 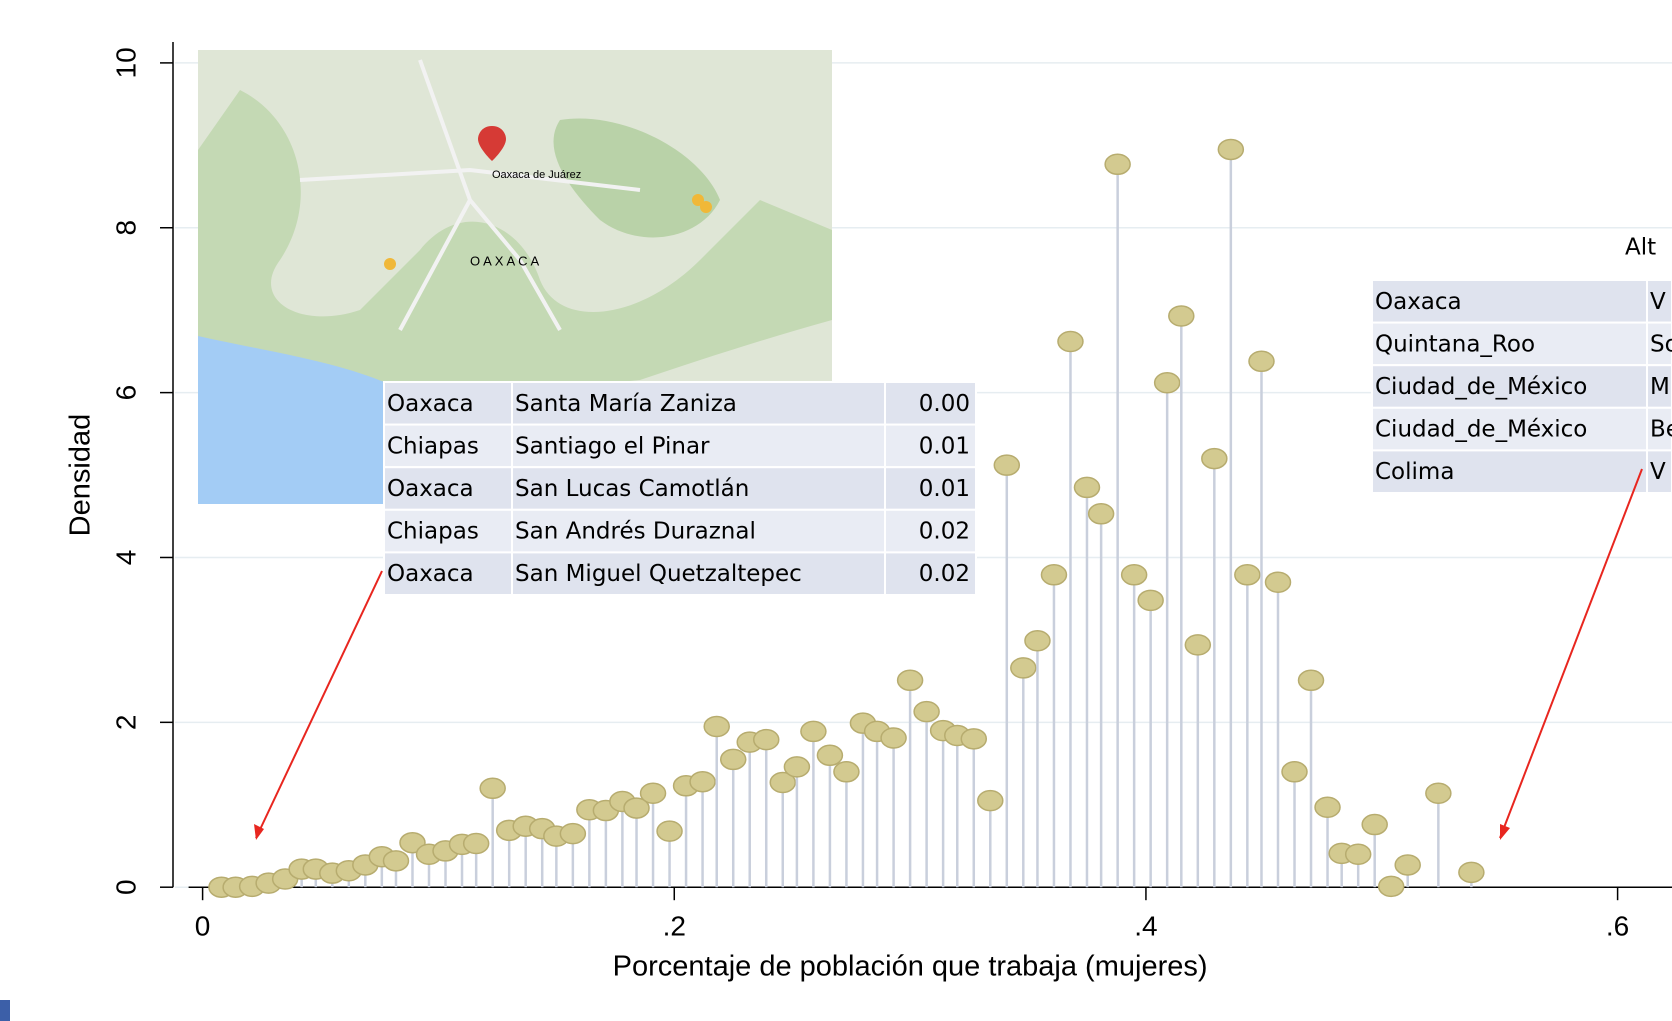 What do you see at coordinates (632, 489) in the screenshot?
I see `table-cell: San Lucas Camotlán` at bounding box center [632, 489].